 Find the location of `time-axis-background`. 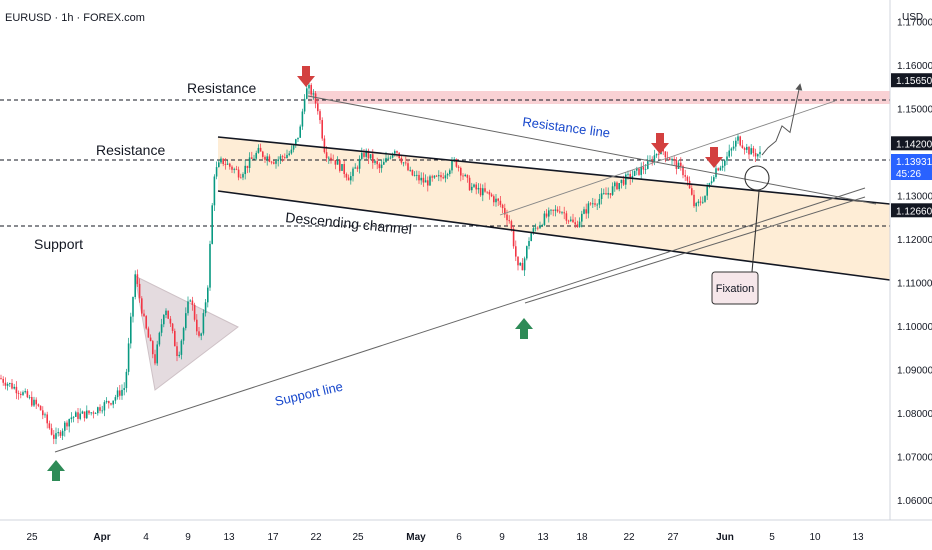

time-axis-background is located at coordinates (445, 535).